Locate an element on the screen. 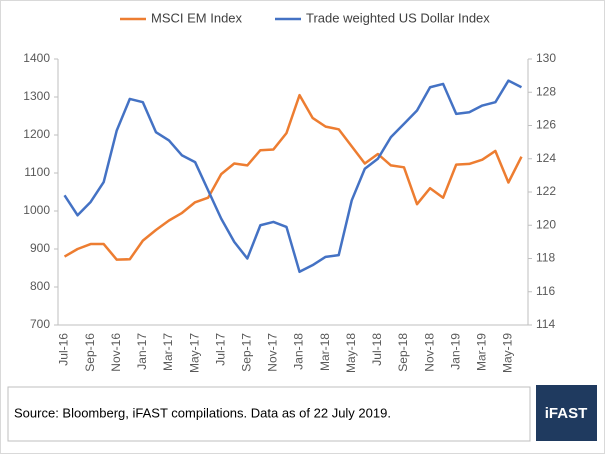  y2-tick-label: 122 is located at coordinates (546, 191).